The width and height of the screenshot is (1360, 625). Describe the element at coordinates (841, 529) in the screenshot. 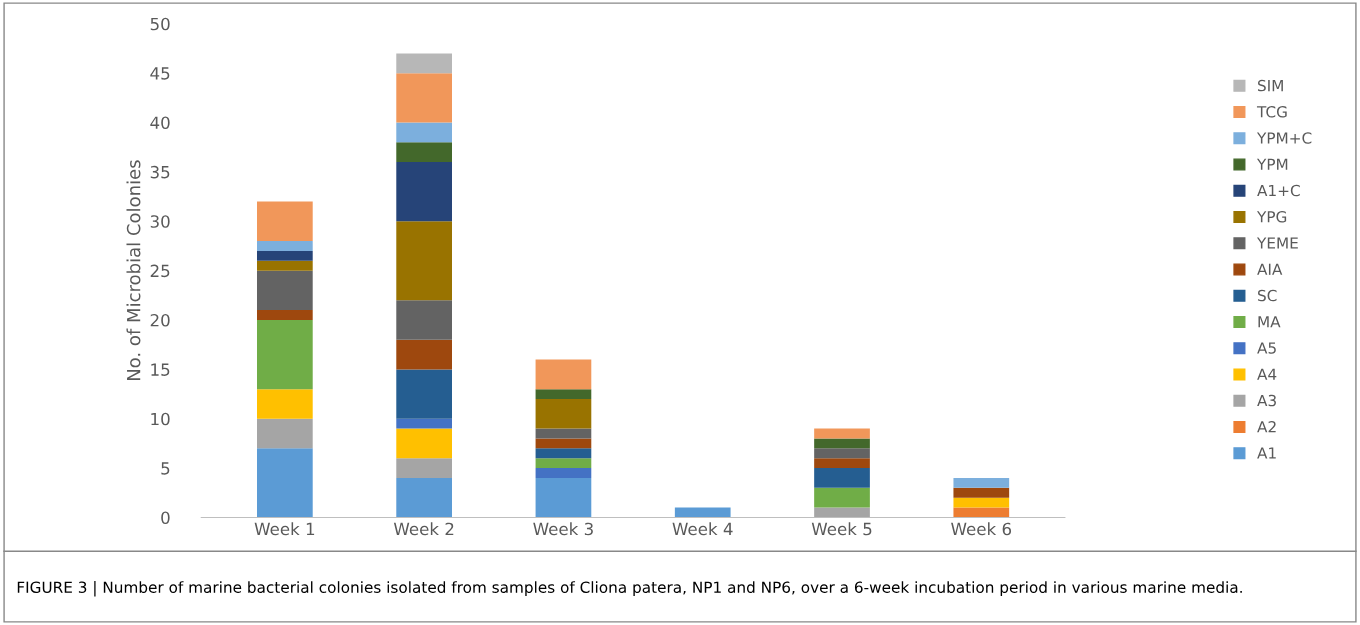

I see `x-tick-label: Week 5` at that location.